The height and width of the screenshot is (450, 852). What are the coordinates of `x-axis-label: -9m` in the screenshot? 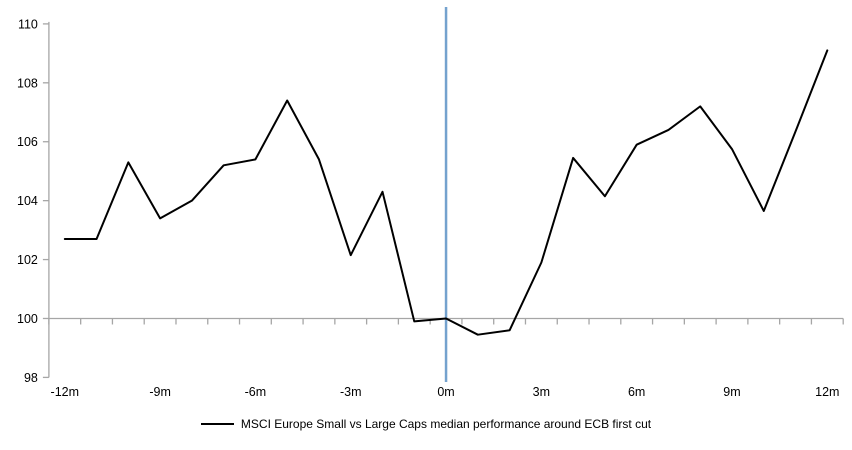 It's located at (160, 392).